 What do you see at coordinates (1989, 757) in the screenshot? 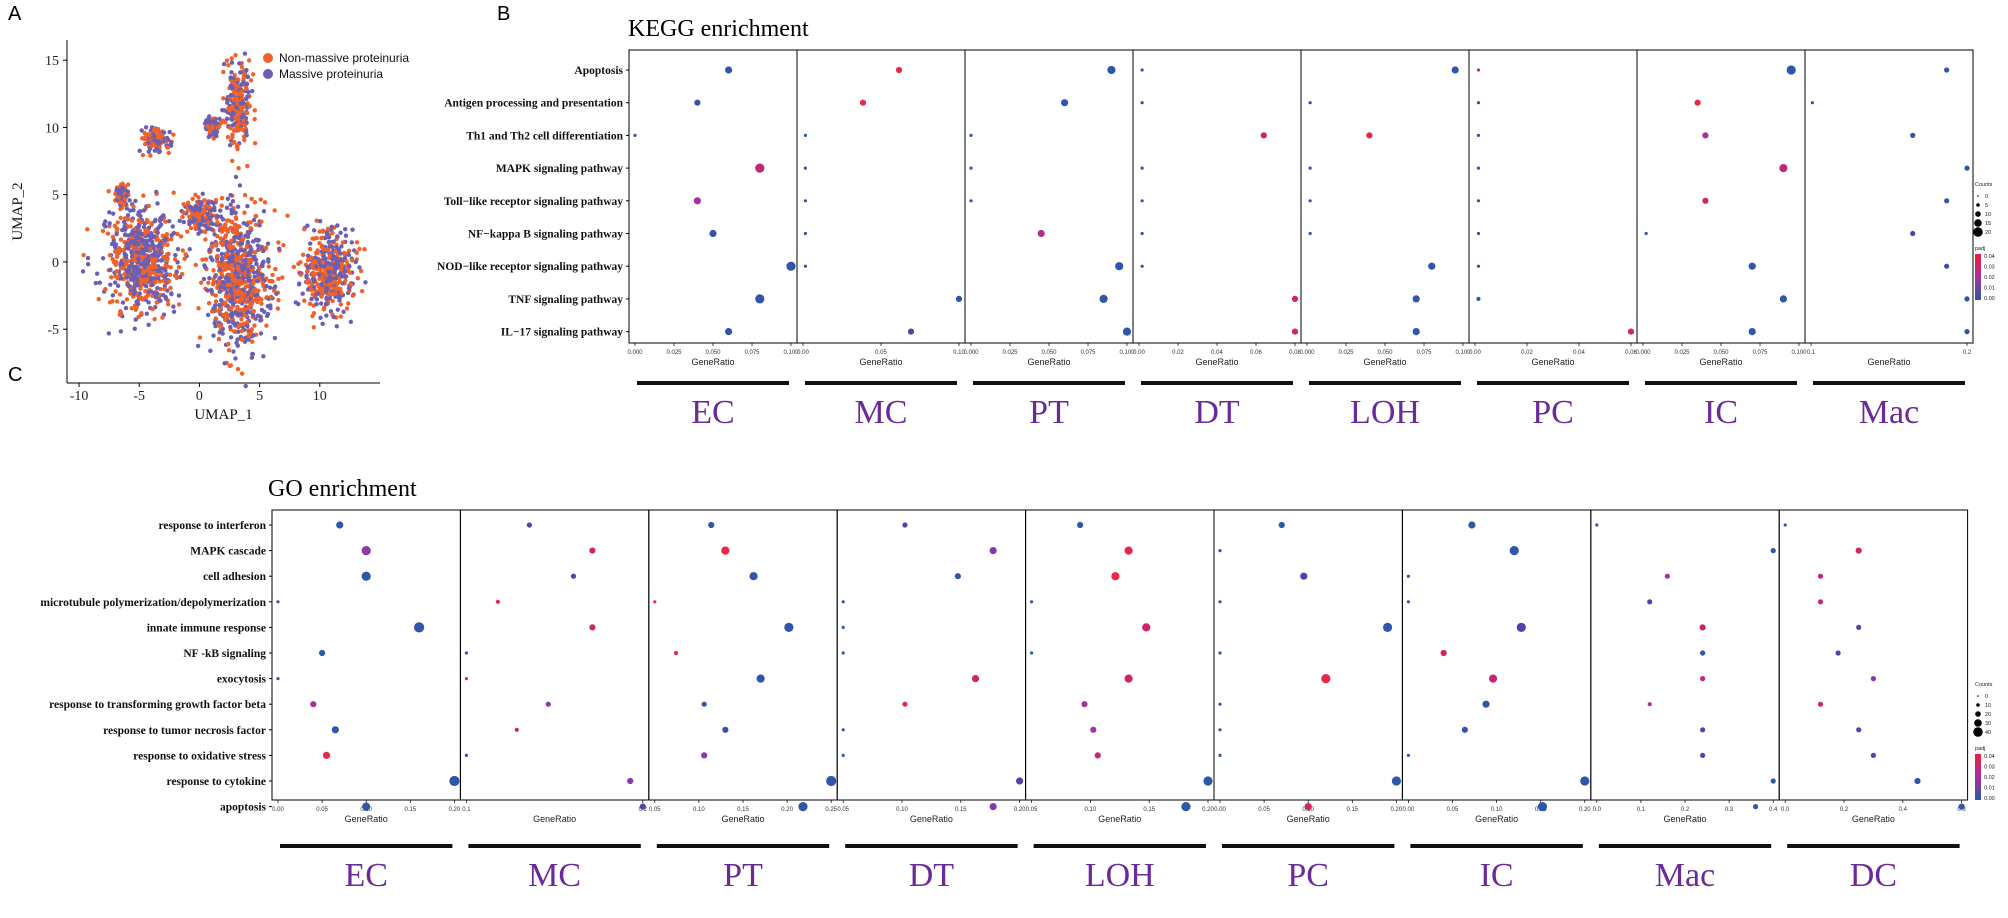
I see `go-color-legend-label: 0.04` at bounding box center [1989, 757].